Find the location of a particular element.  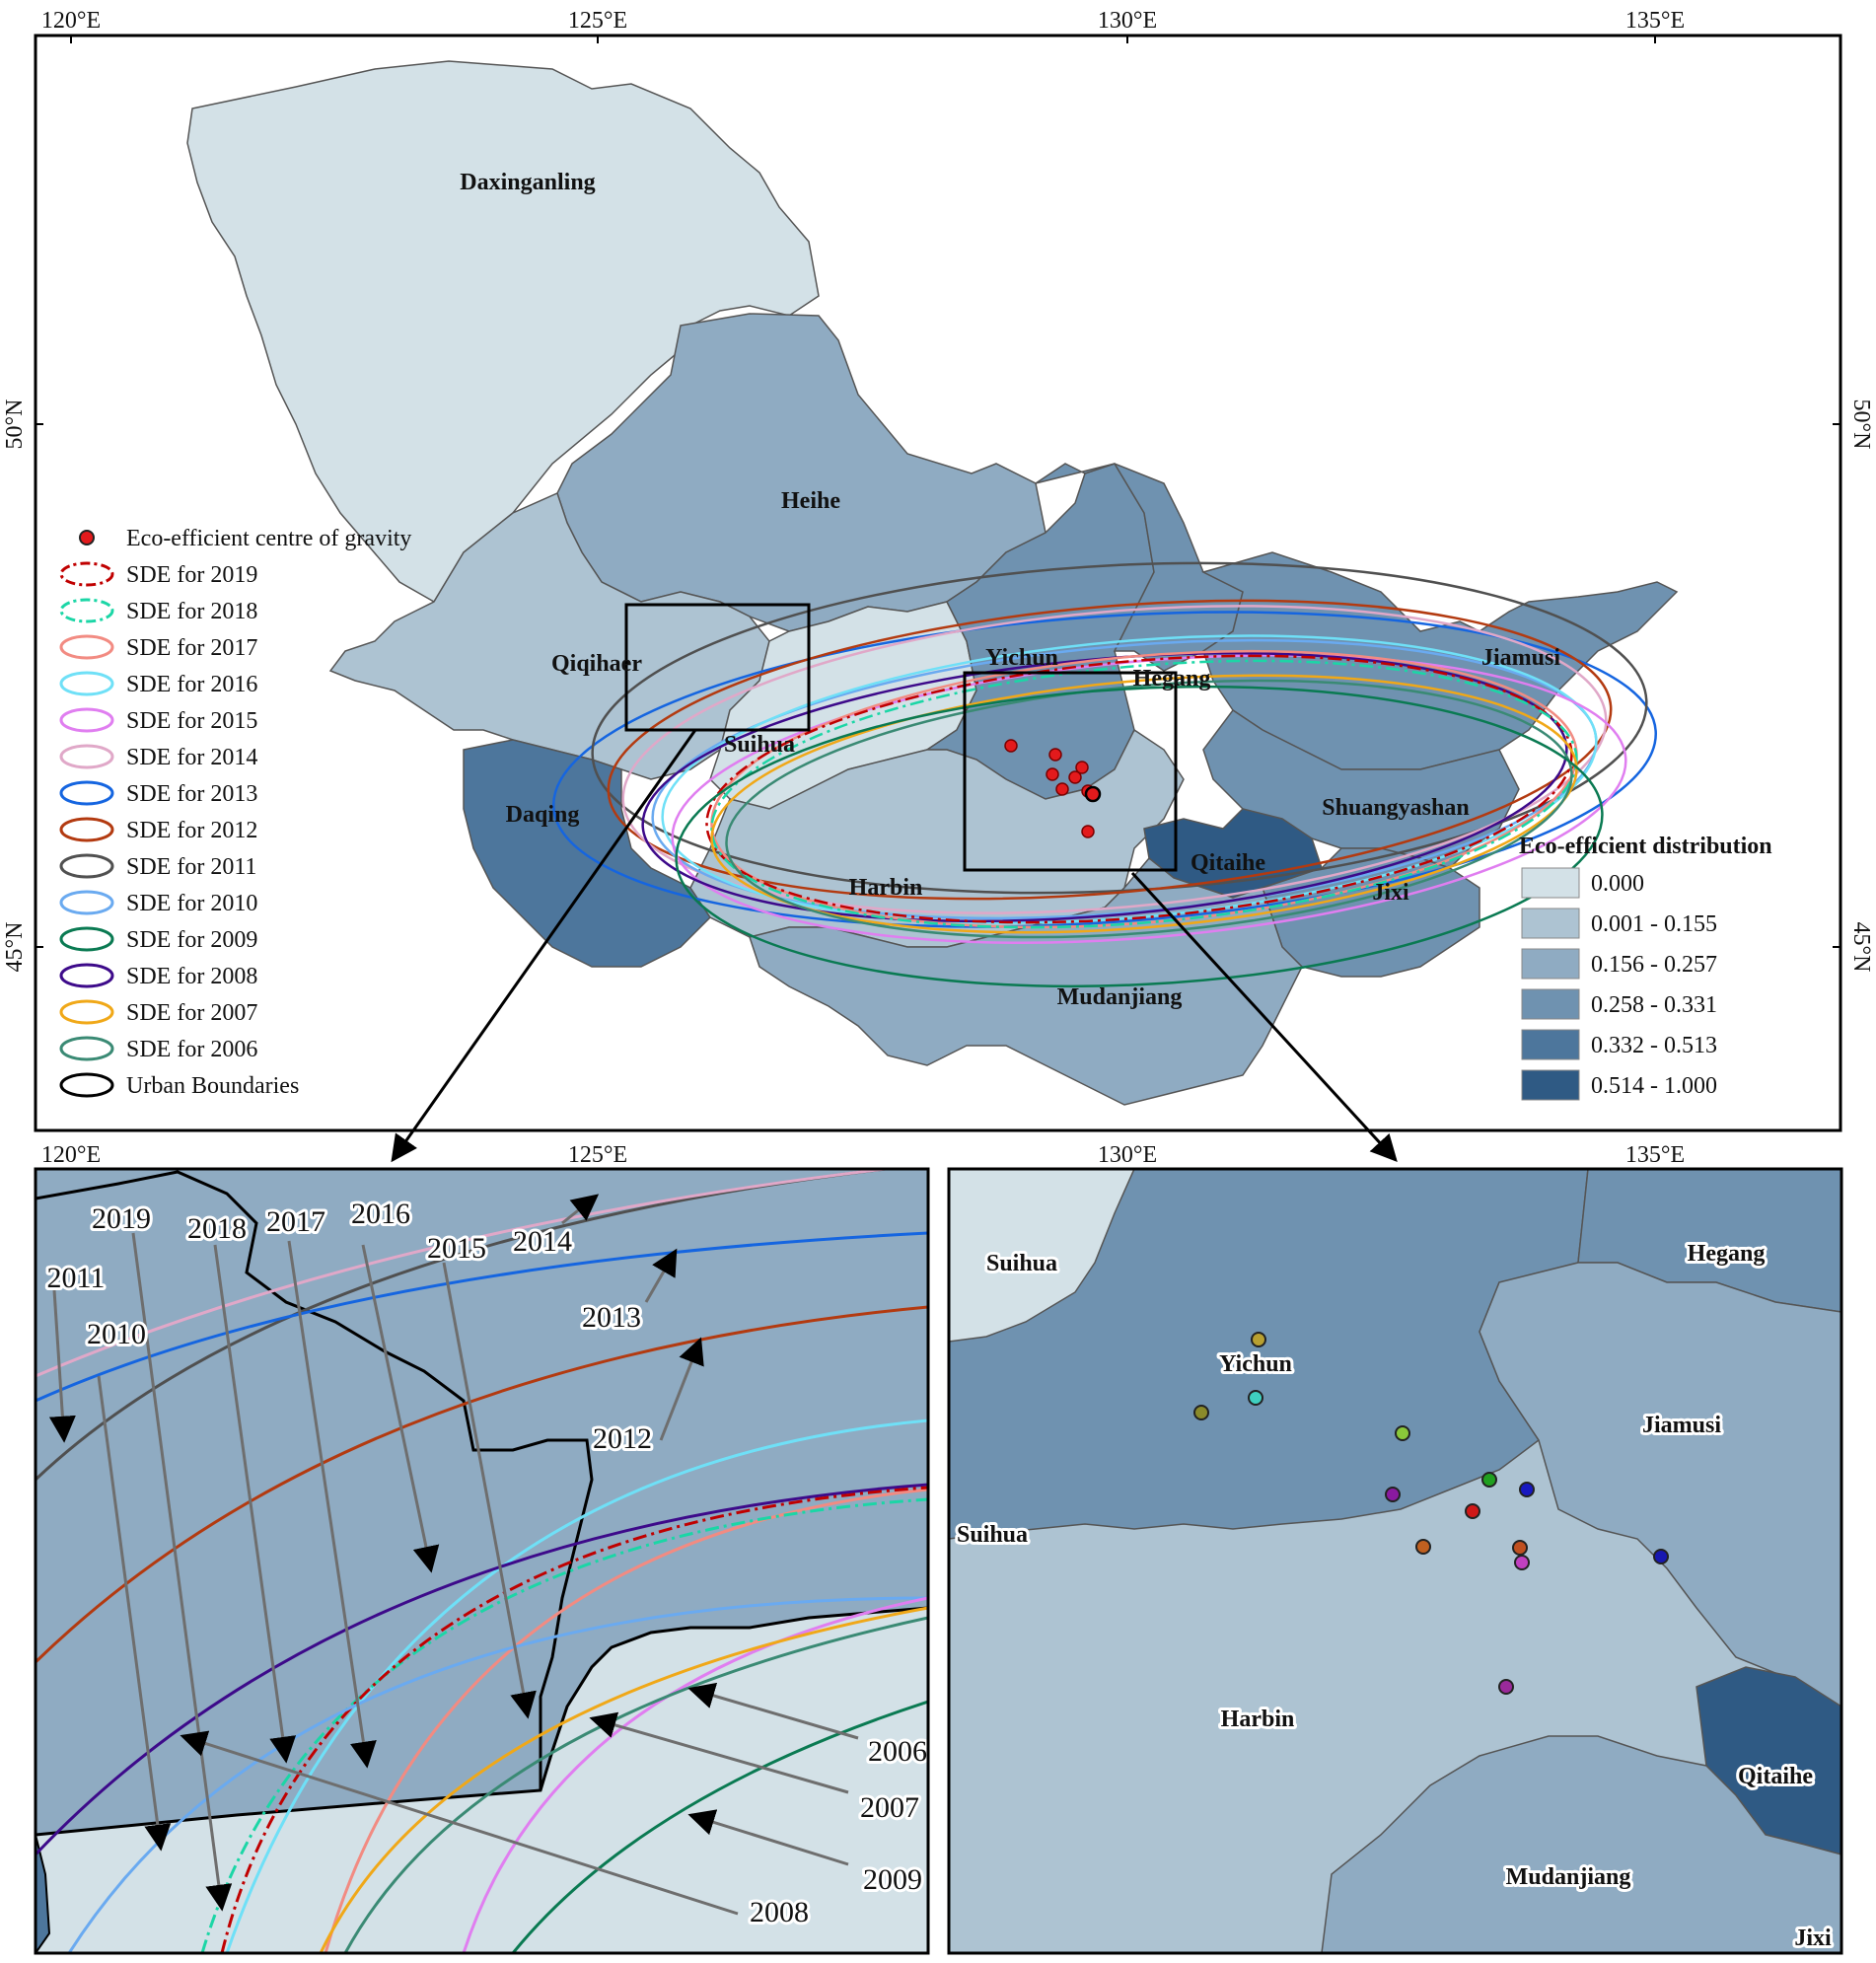

inset-right-jiamusi is located at coordinates (1660, 1485).